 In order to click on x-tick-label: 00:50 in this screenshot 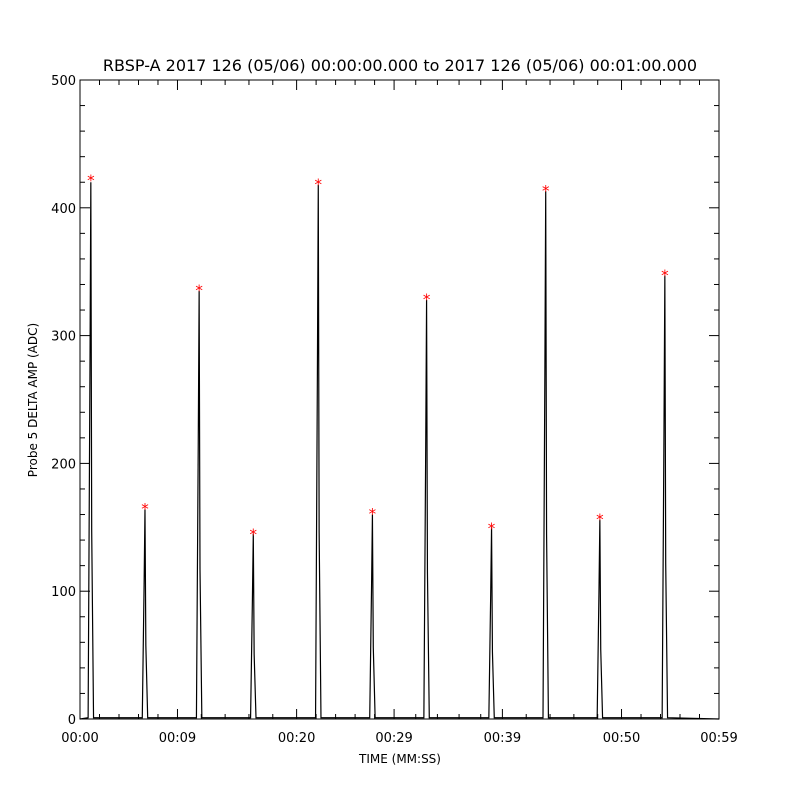, I will do `click(621, 738)`.